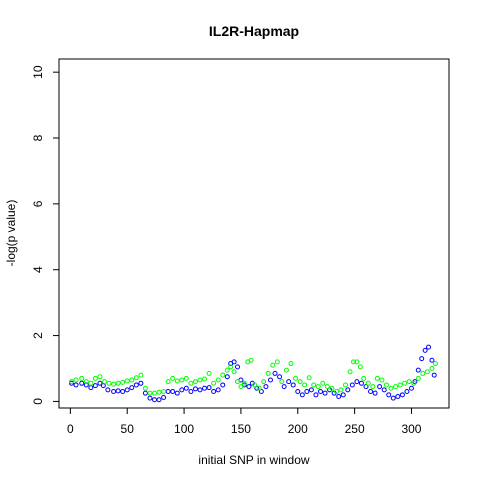 The height and width of the screenshot is (480, 480). What do you see at coordinates (254, 31) in the screenshot?
I see `chart-title: IL2R-Hapmap` at bounding box center [254, 31].